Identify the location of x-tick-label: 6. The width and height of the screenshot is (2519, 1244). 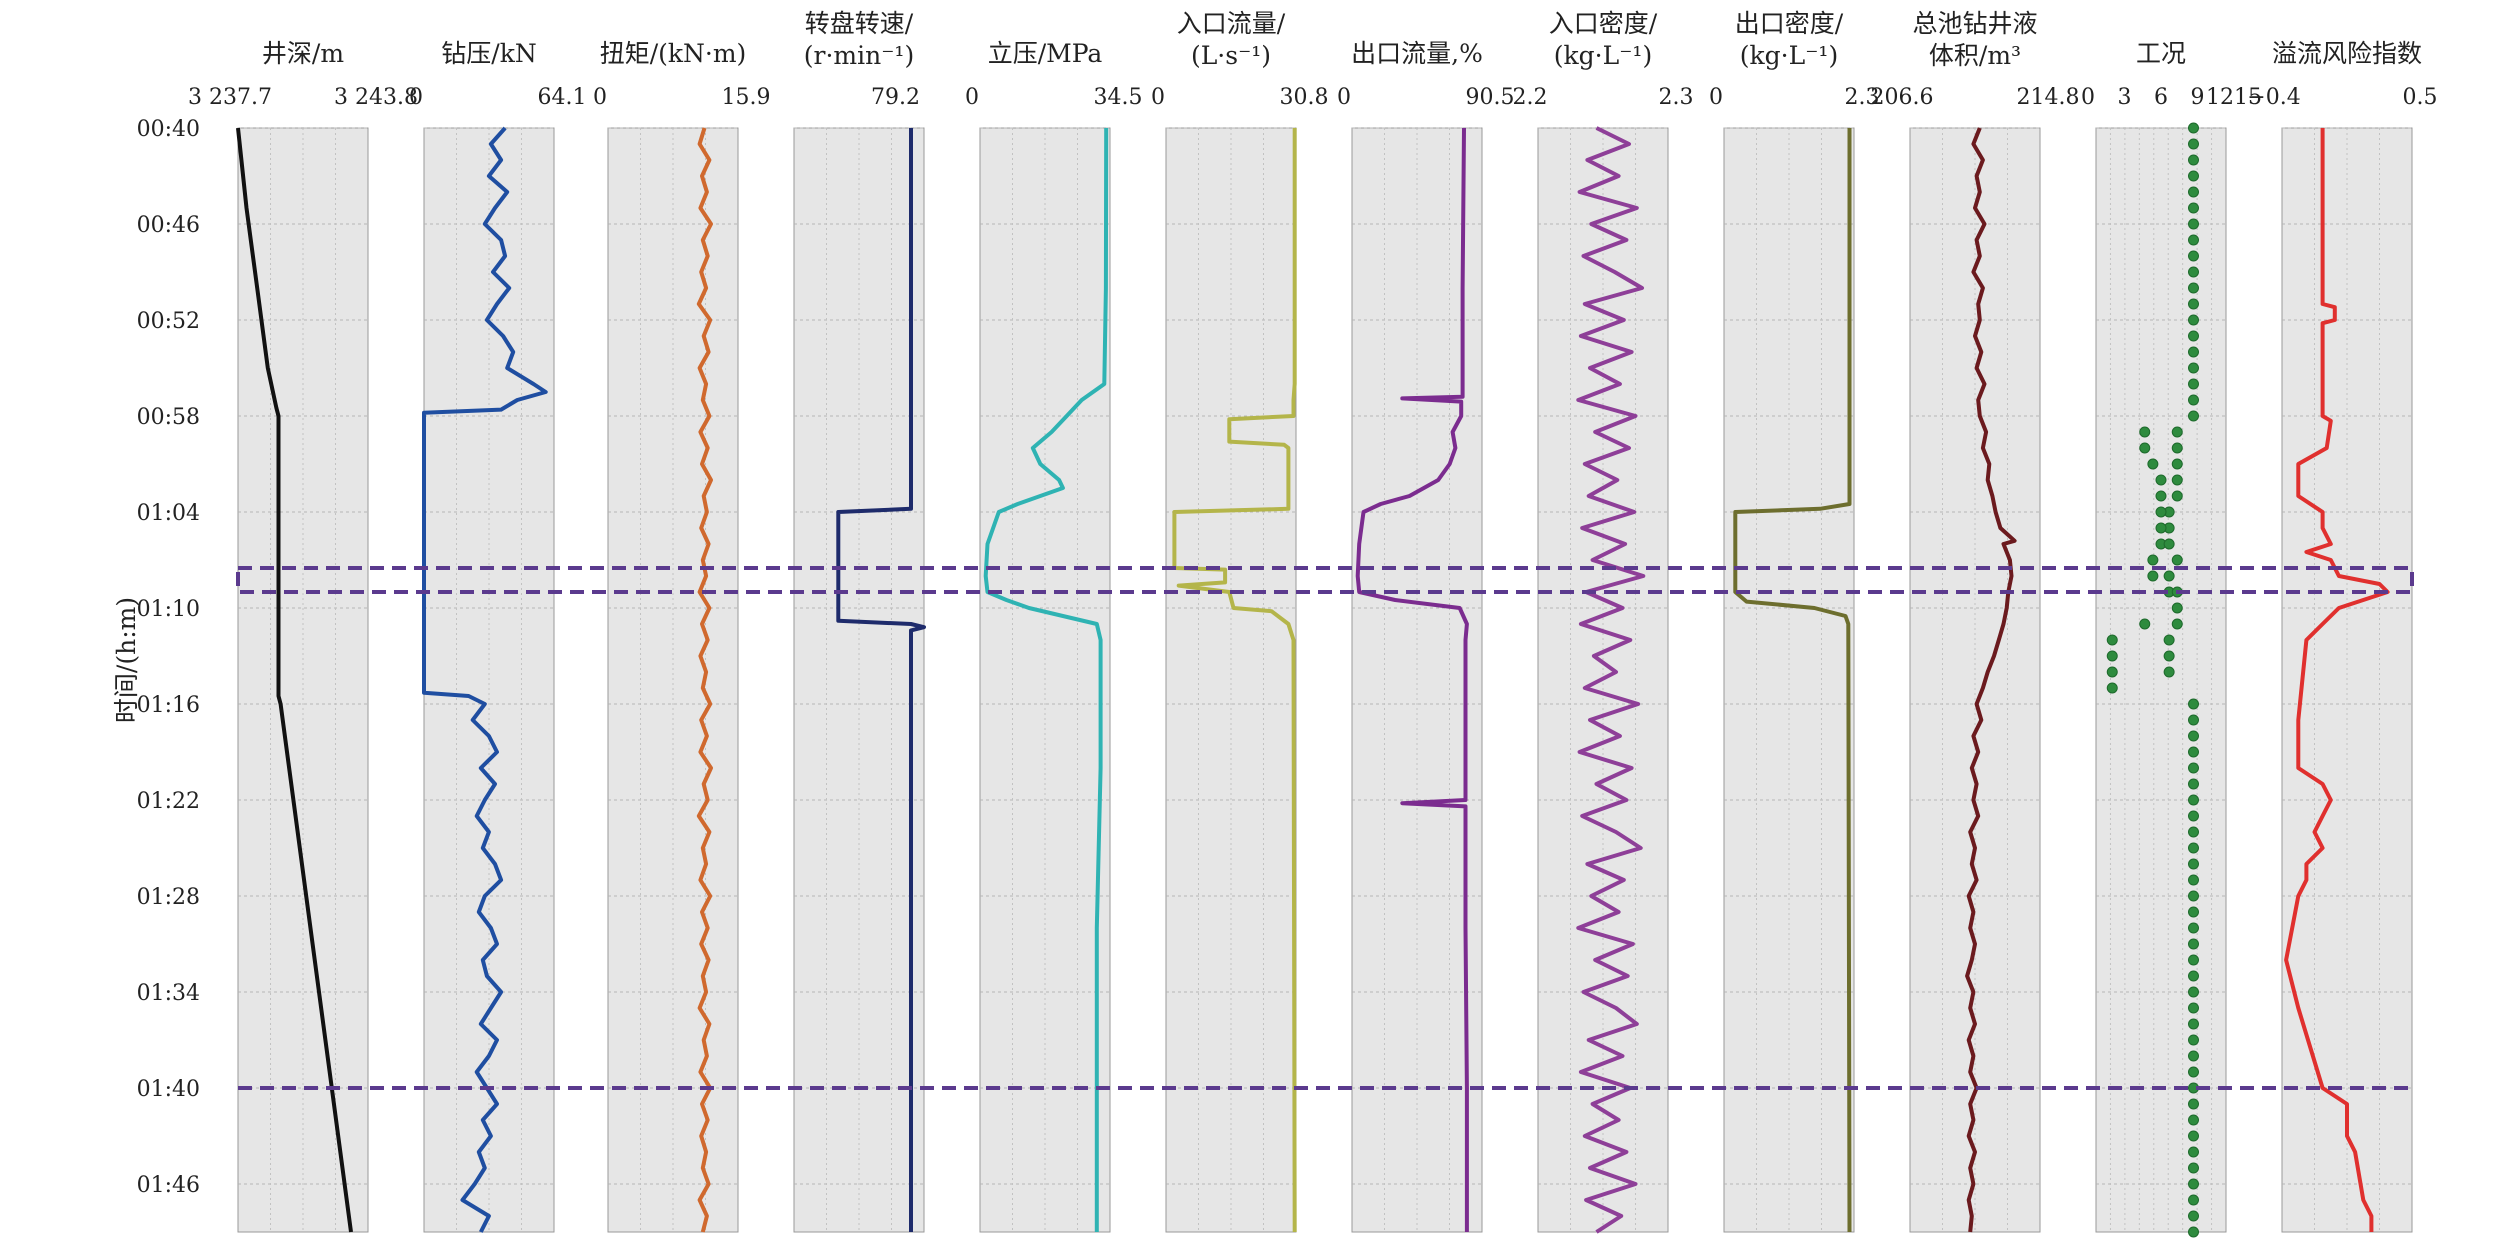
(2161, 97).